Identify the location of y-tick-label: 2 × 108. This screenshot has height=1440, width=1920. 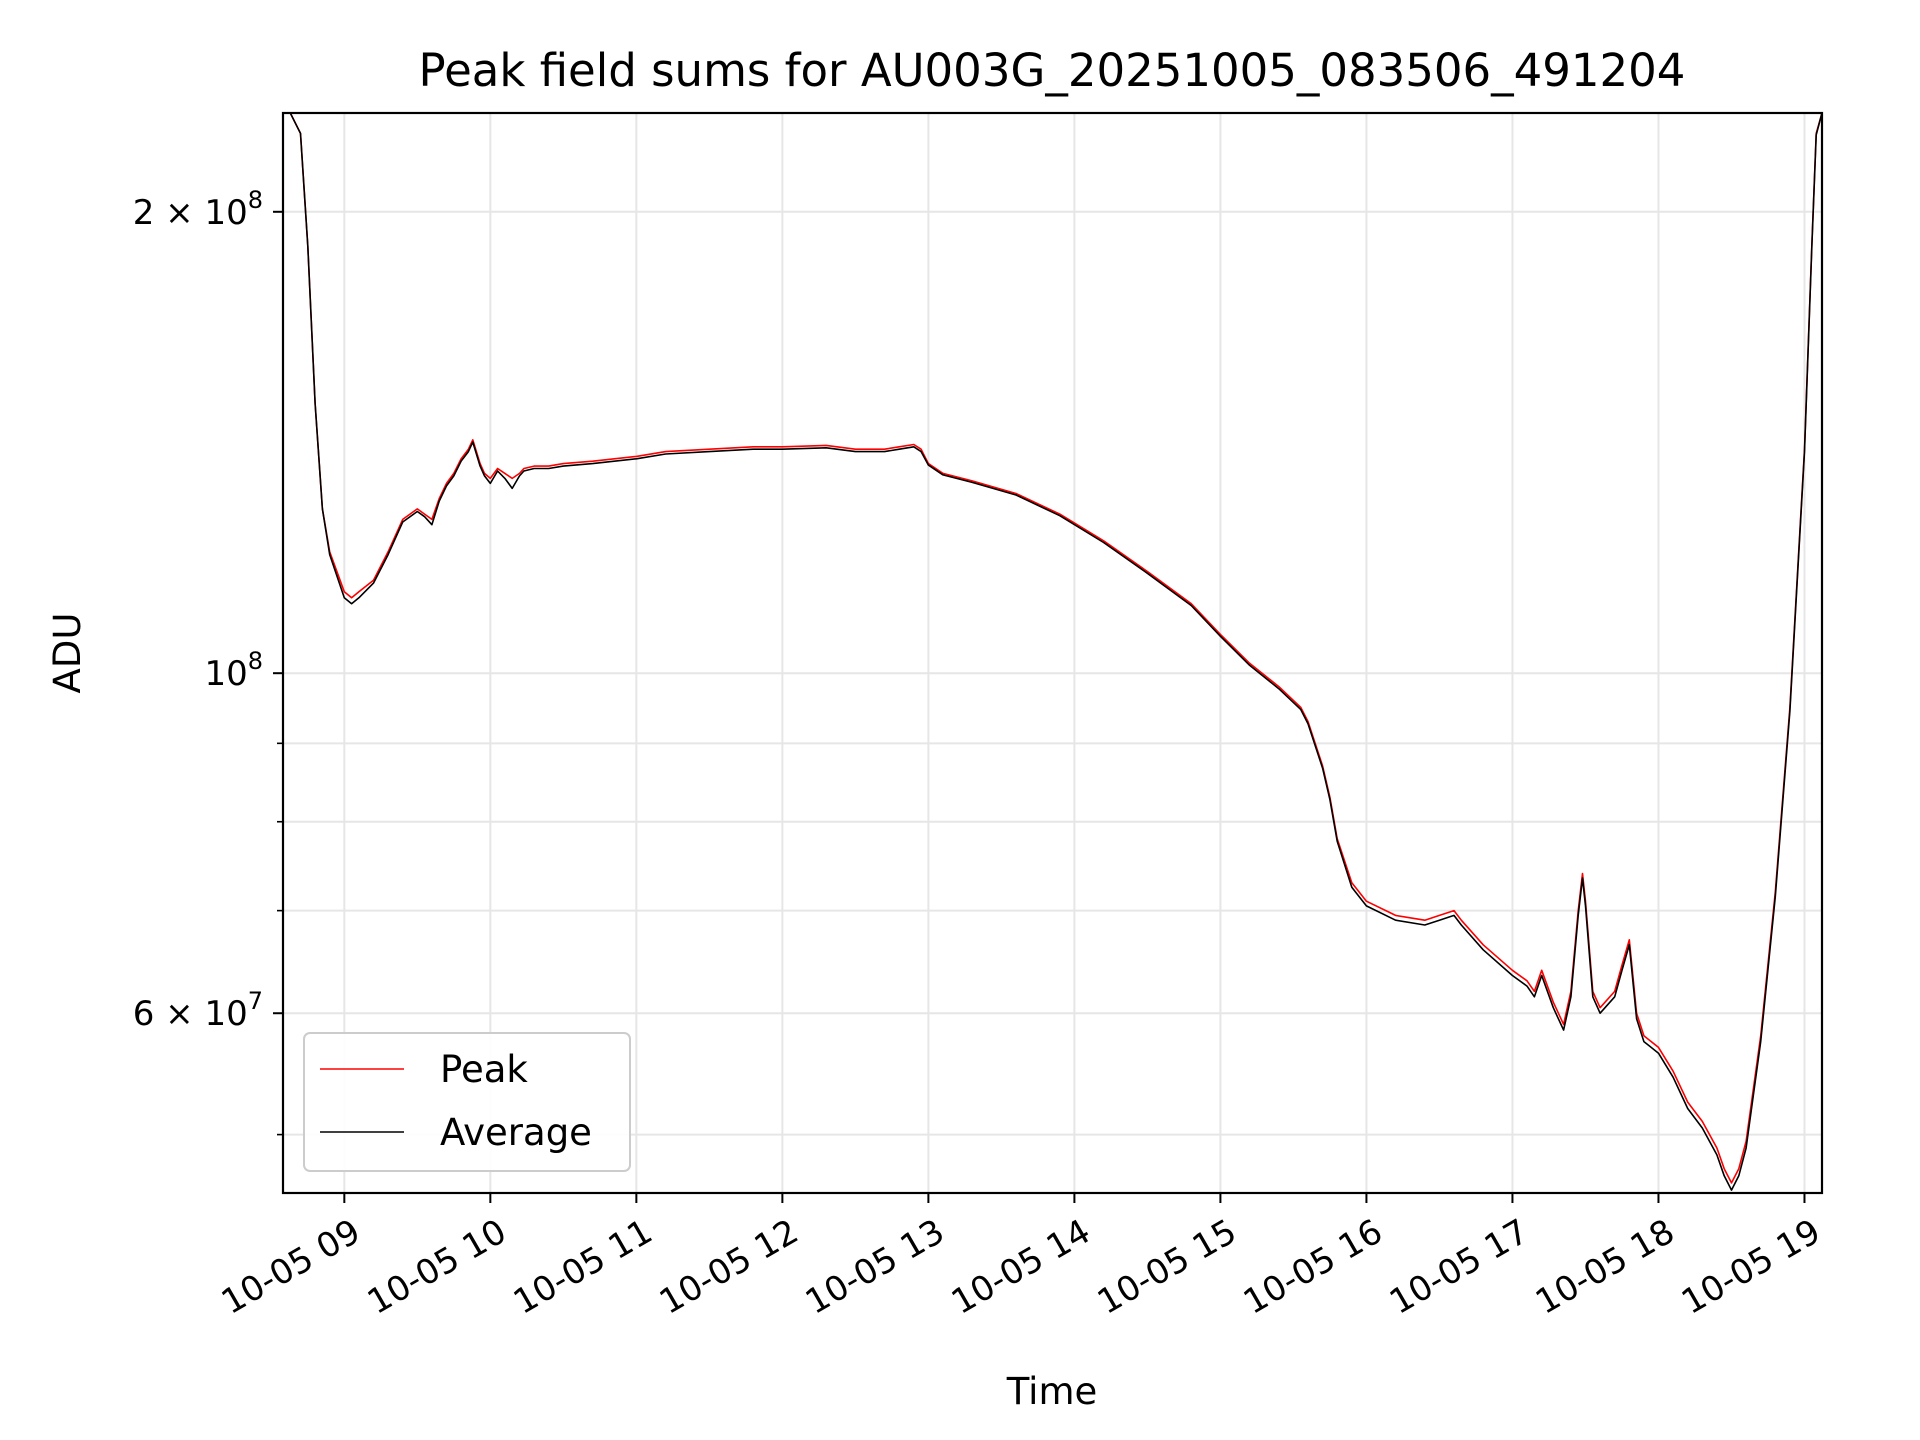
(198, 209).